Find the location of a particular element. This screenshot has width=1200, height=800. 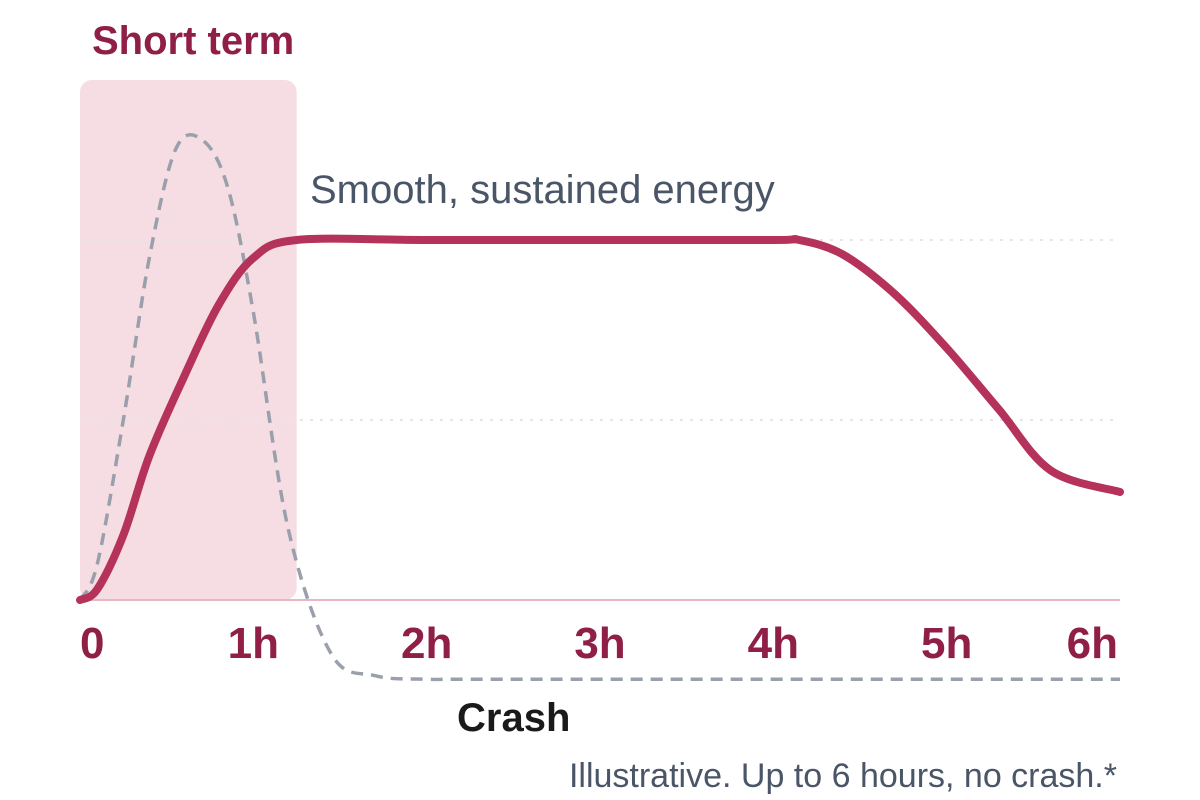

short-term-highlight is located at coordinates (188, 340).